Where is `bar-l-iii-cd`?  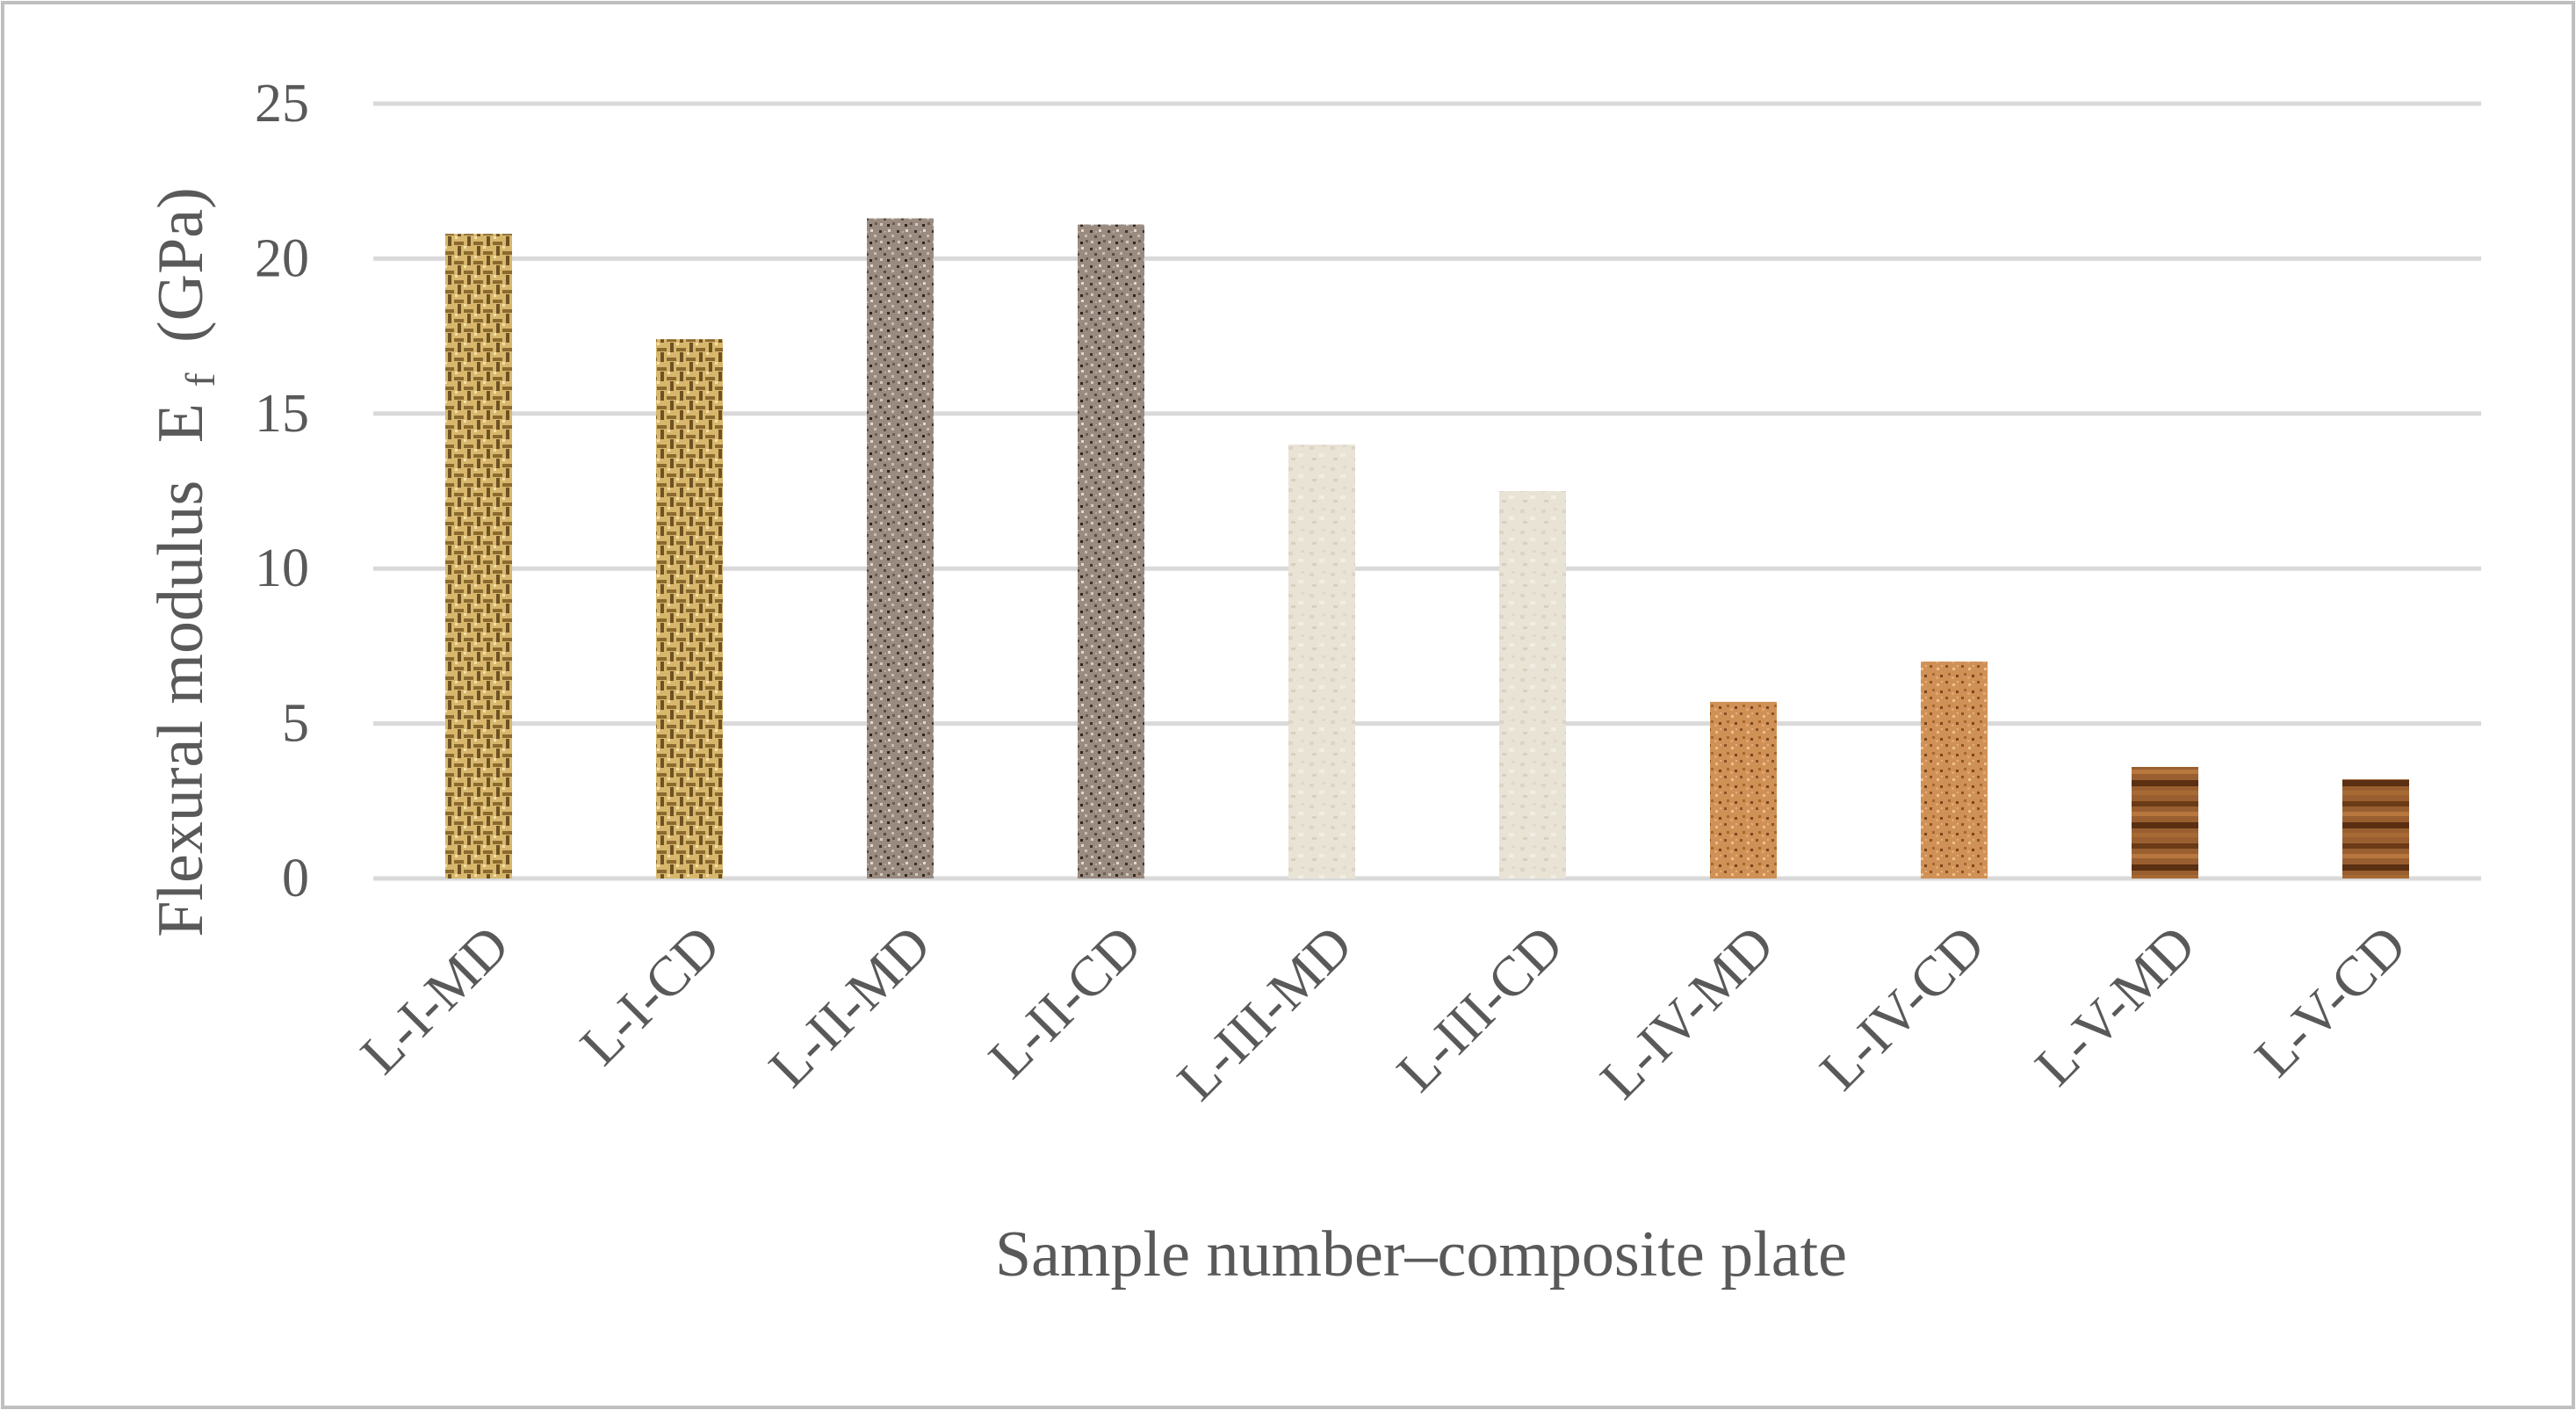 bar-l-iii-cd is located at coordinates (1532, 685).